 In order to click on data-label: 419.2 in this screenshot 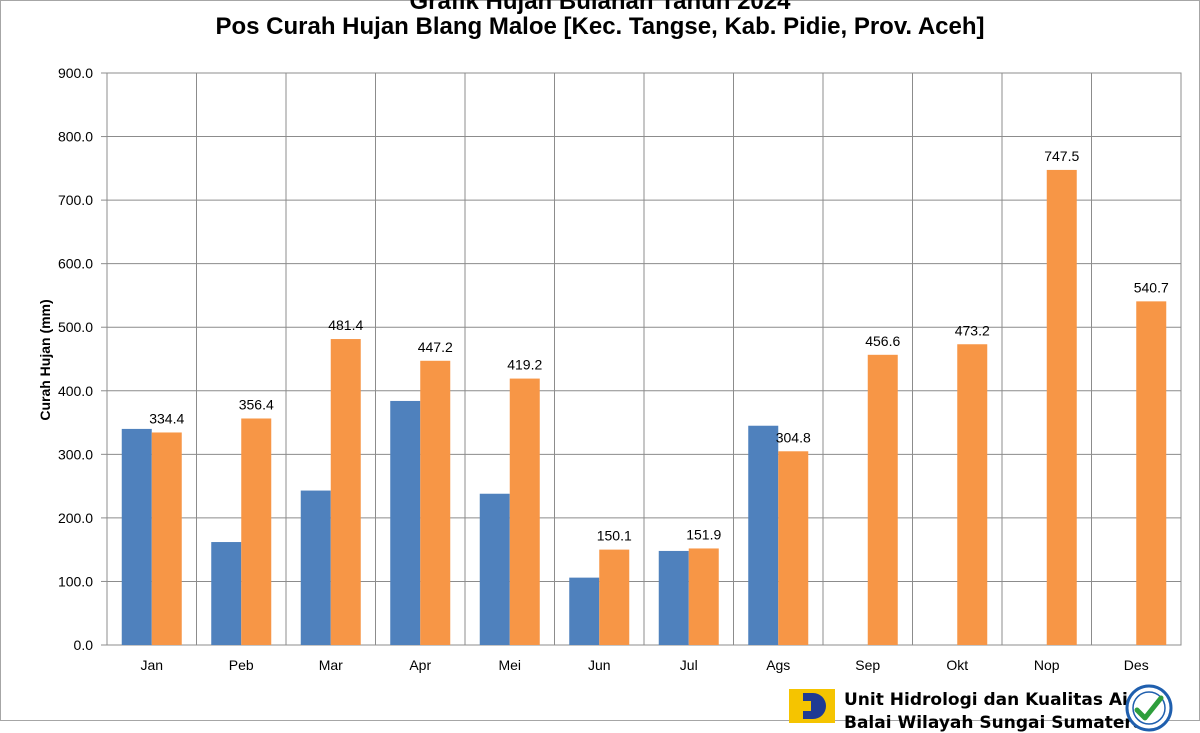, I will do `click(524, 365)`.